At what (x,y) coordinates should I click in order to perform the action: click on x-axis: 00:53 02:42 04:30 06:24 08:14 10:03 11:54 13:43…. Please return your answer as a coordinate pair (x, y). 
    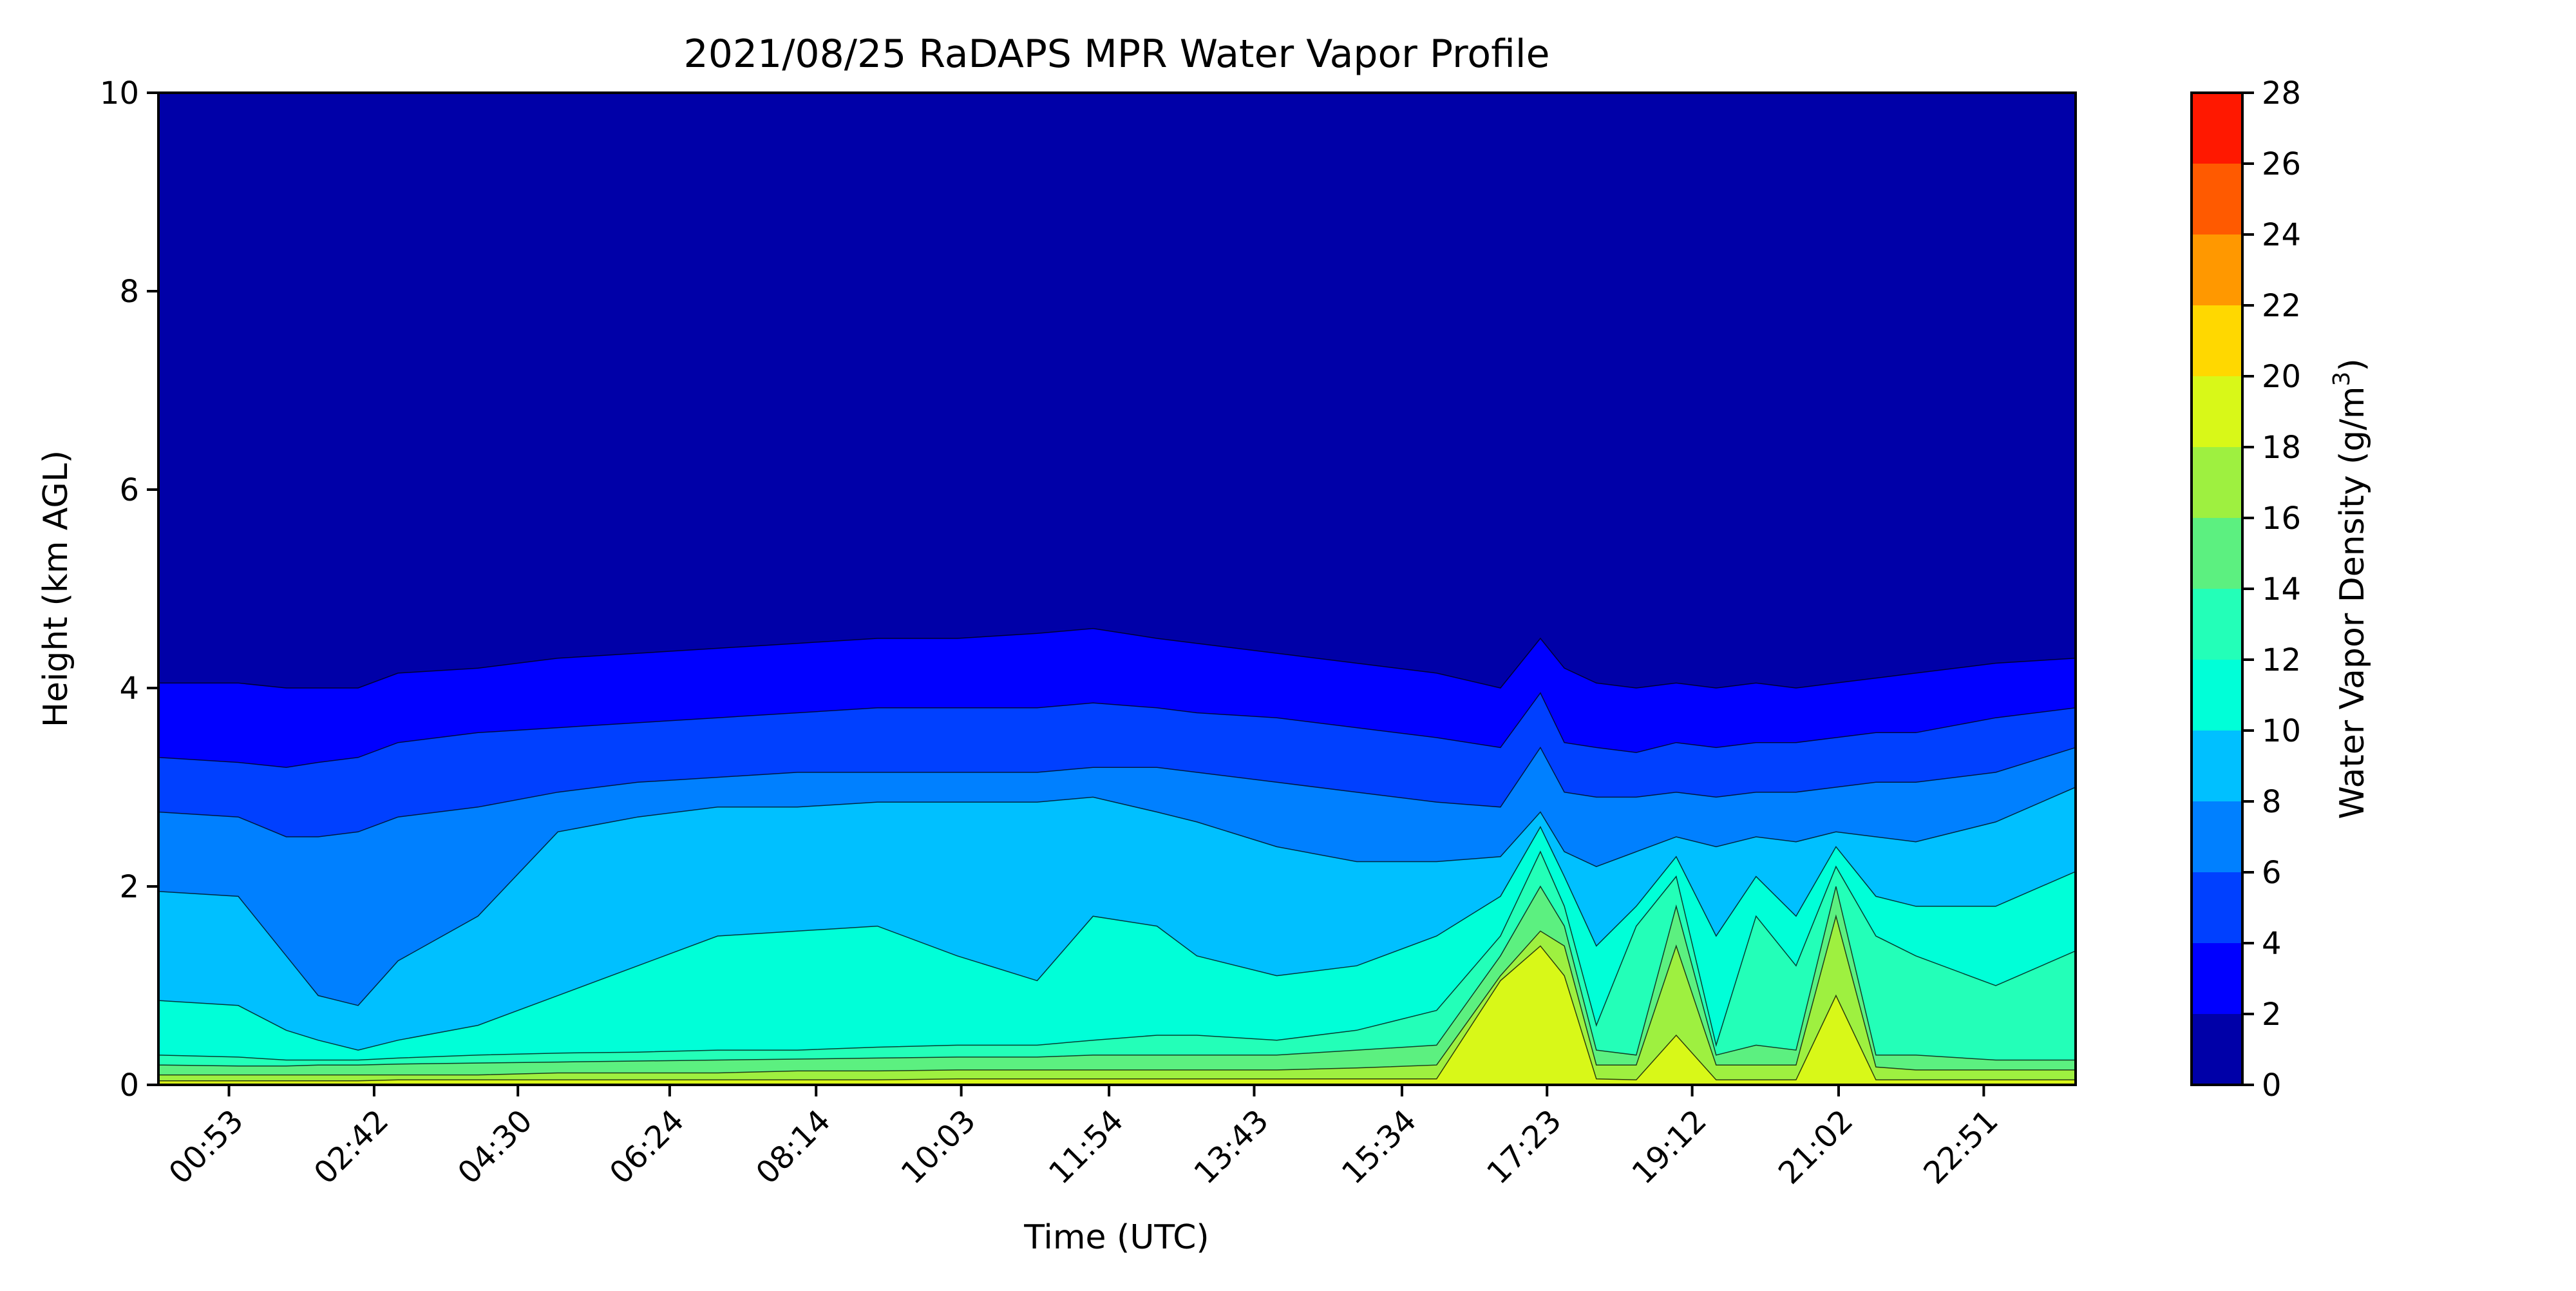
    Looking at the image, I should click on (1083, 1138).